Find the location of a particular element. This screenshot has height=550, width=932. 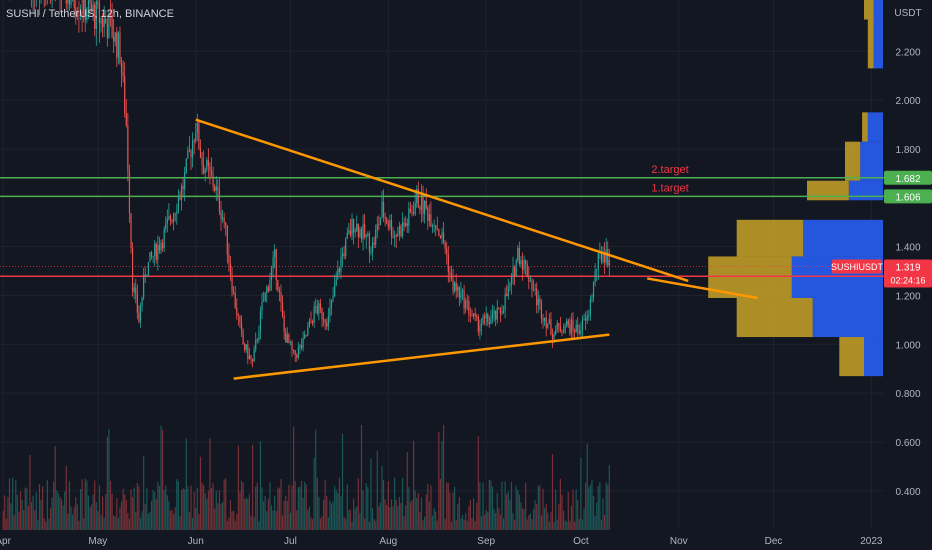

target-price-text: 1.606 is located at coordinates (907, 197).